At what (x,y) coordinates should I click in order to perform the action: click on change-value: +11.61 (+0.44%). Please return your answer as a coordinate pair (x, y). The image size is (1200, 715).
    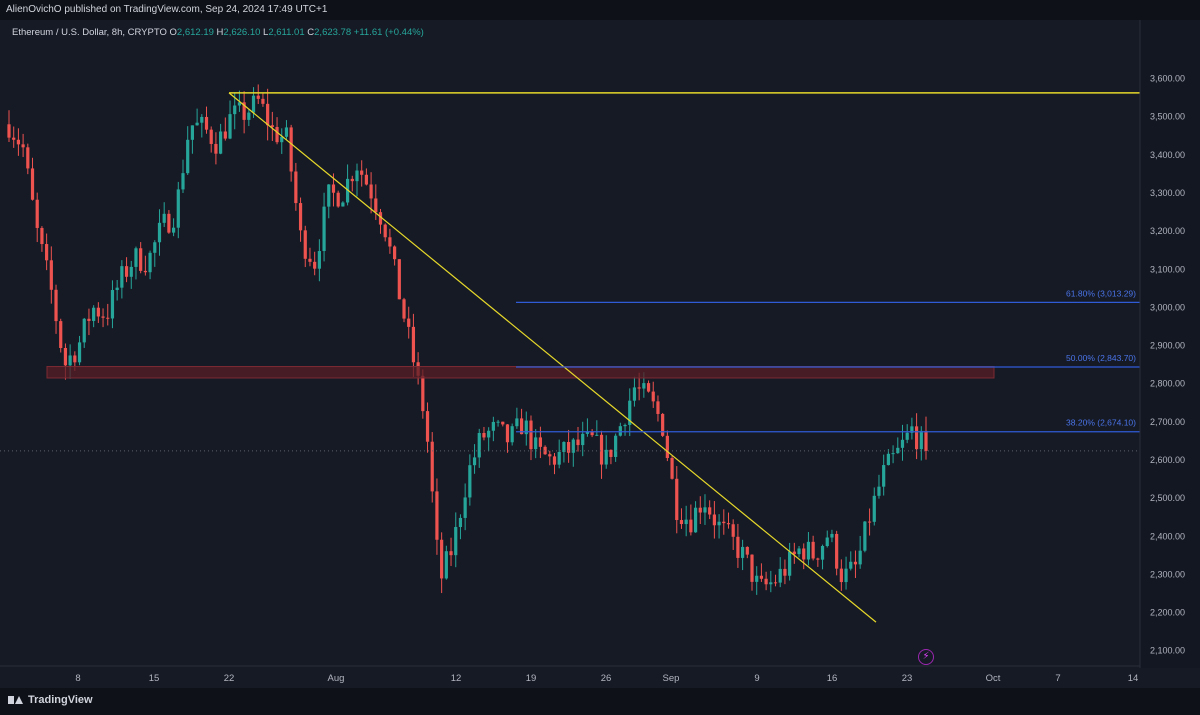
    Looking at the image, I should click on (388, 32).